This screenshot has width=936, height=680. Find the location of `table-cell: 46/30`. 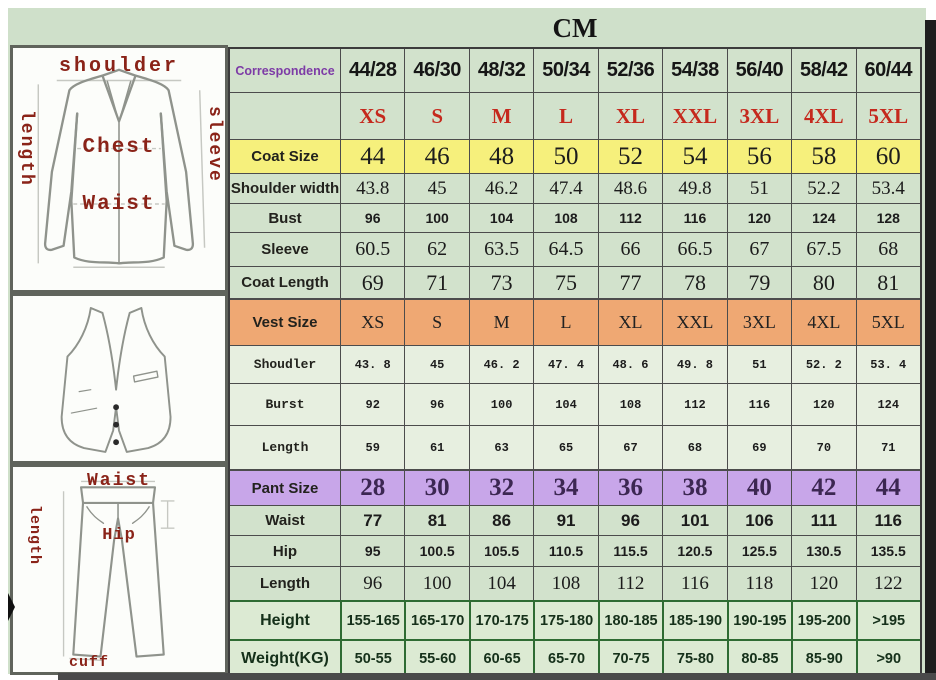

table-cell: 46/30 is located at coordinates (436, 70).